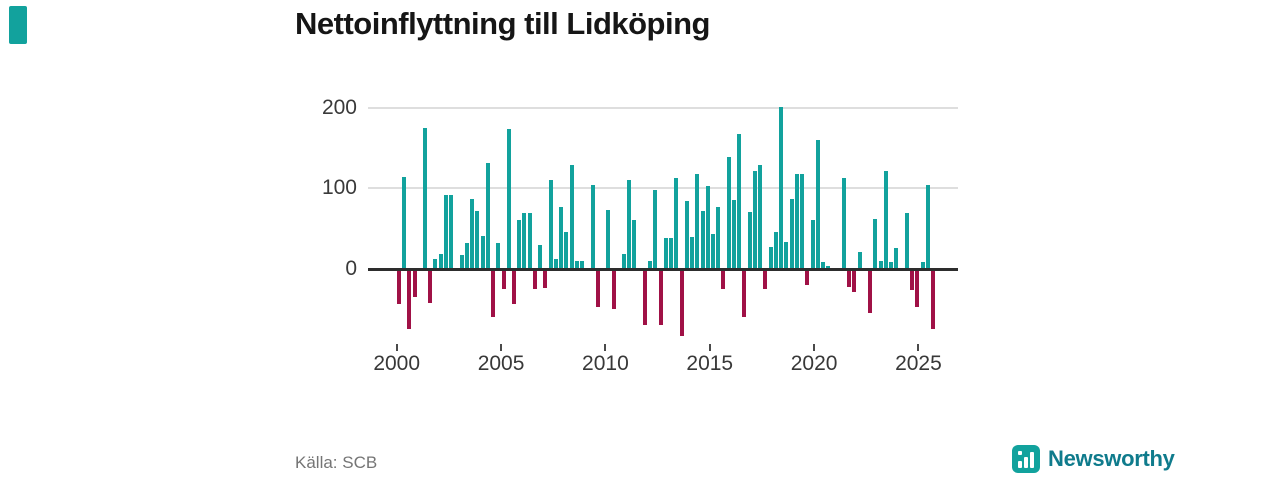  What do you see at coordinates (502, 23) in the screenshot?
I see `page-title: Nettoinflyttning till Lidköping` at bounding box center [502, 23].